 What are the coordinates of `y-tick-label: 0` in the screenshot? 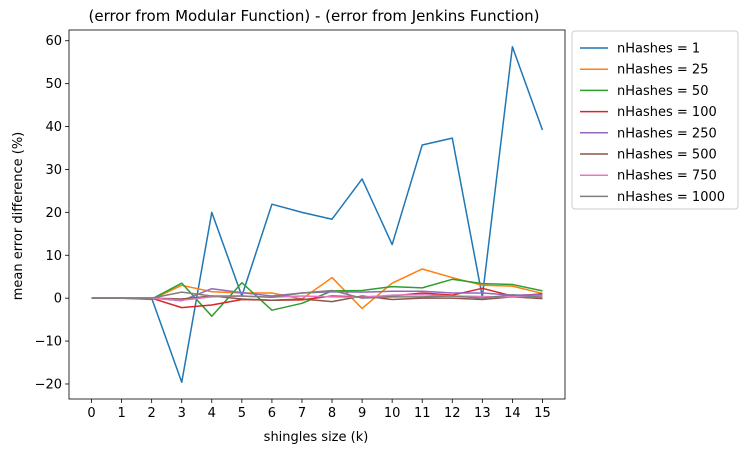 It's located at (58, 299).